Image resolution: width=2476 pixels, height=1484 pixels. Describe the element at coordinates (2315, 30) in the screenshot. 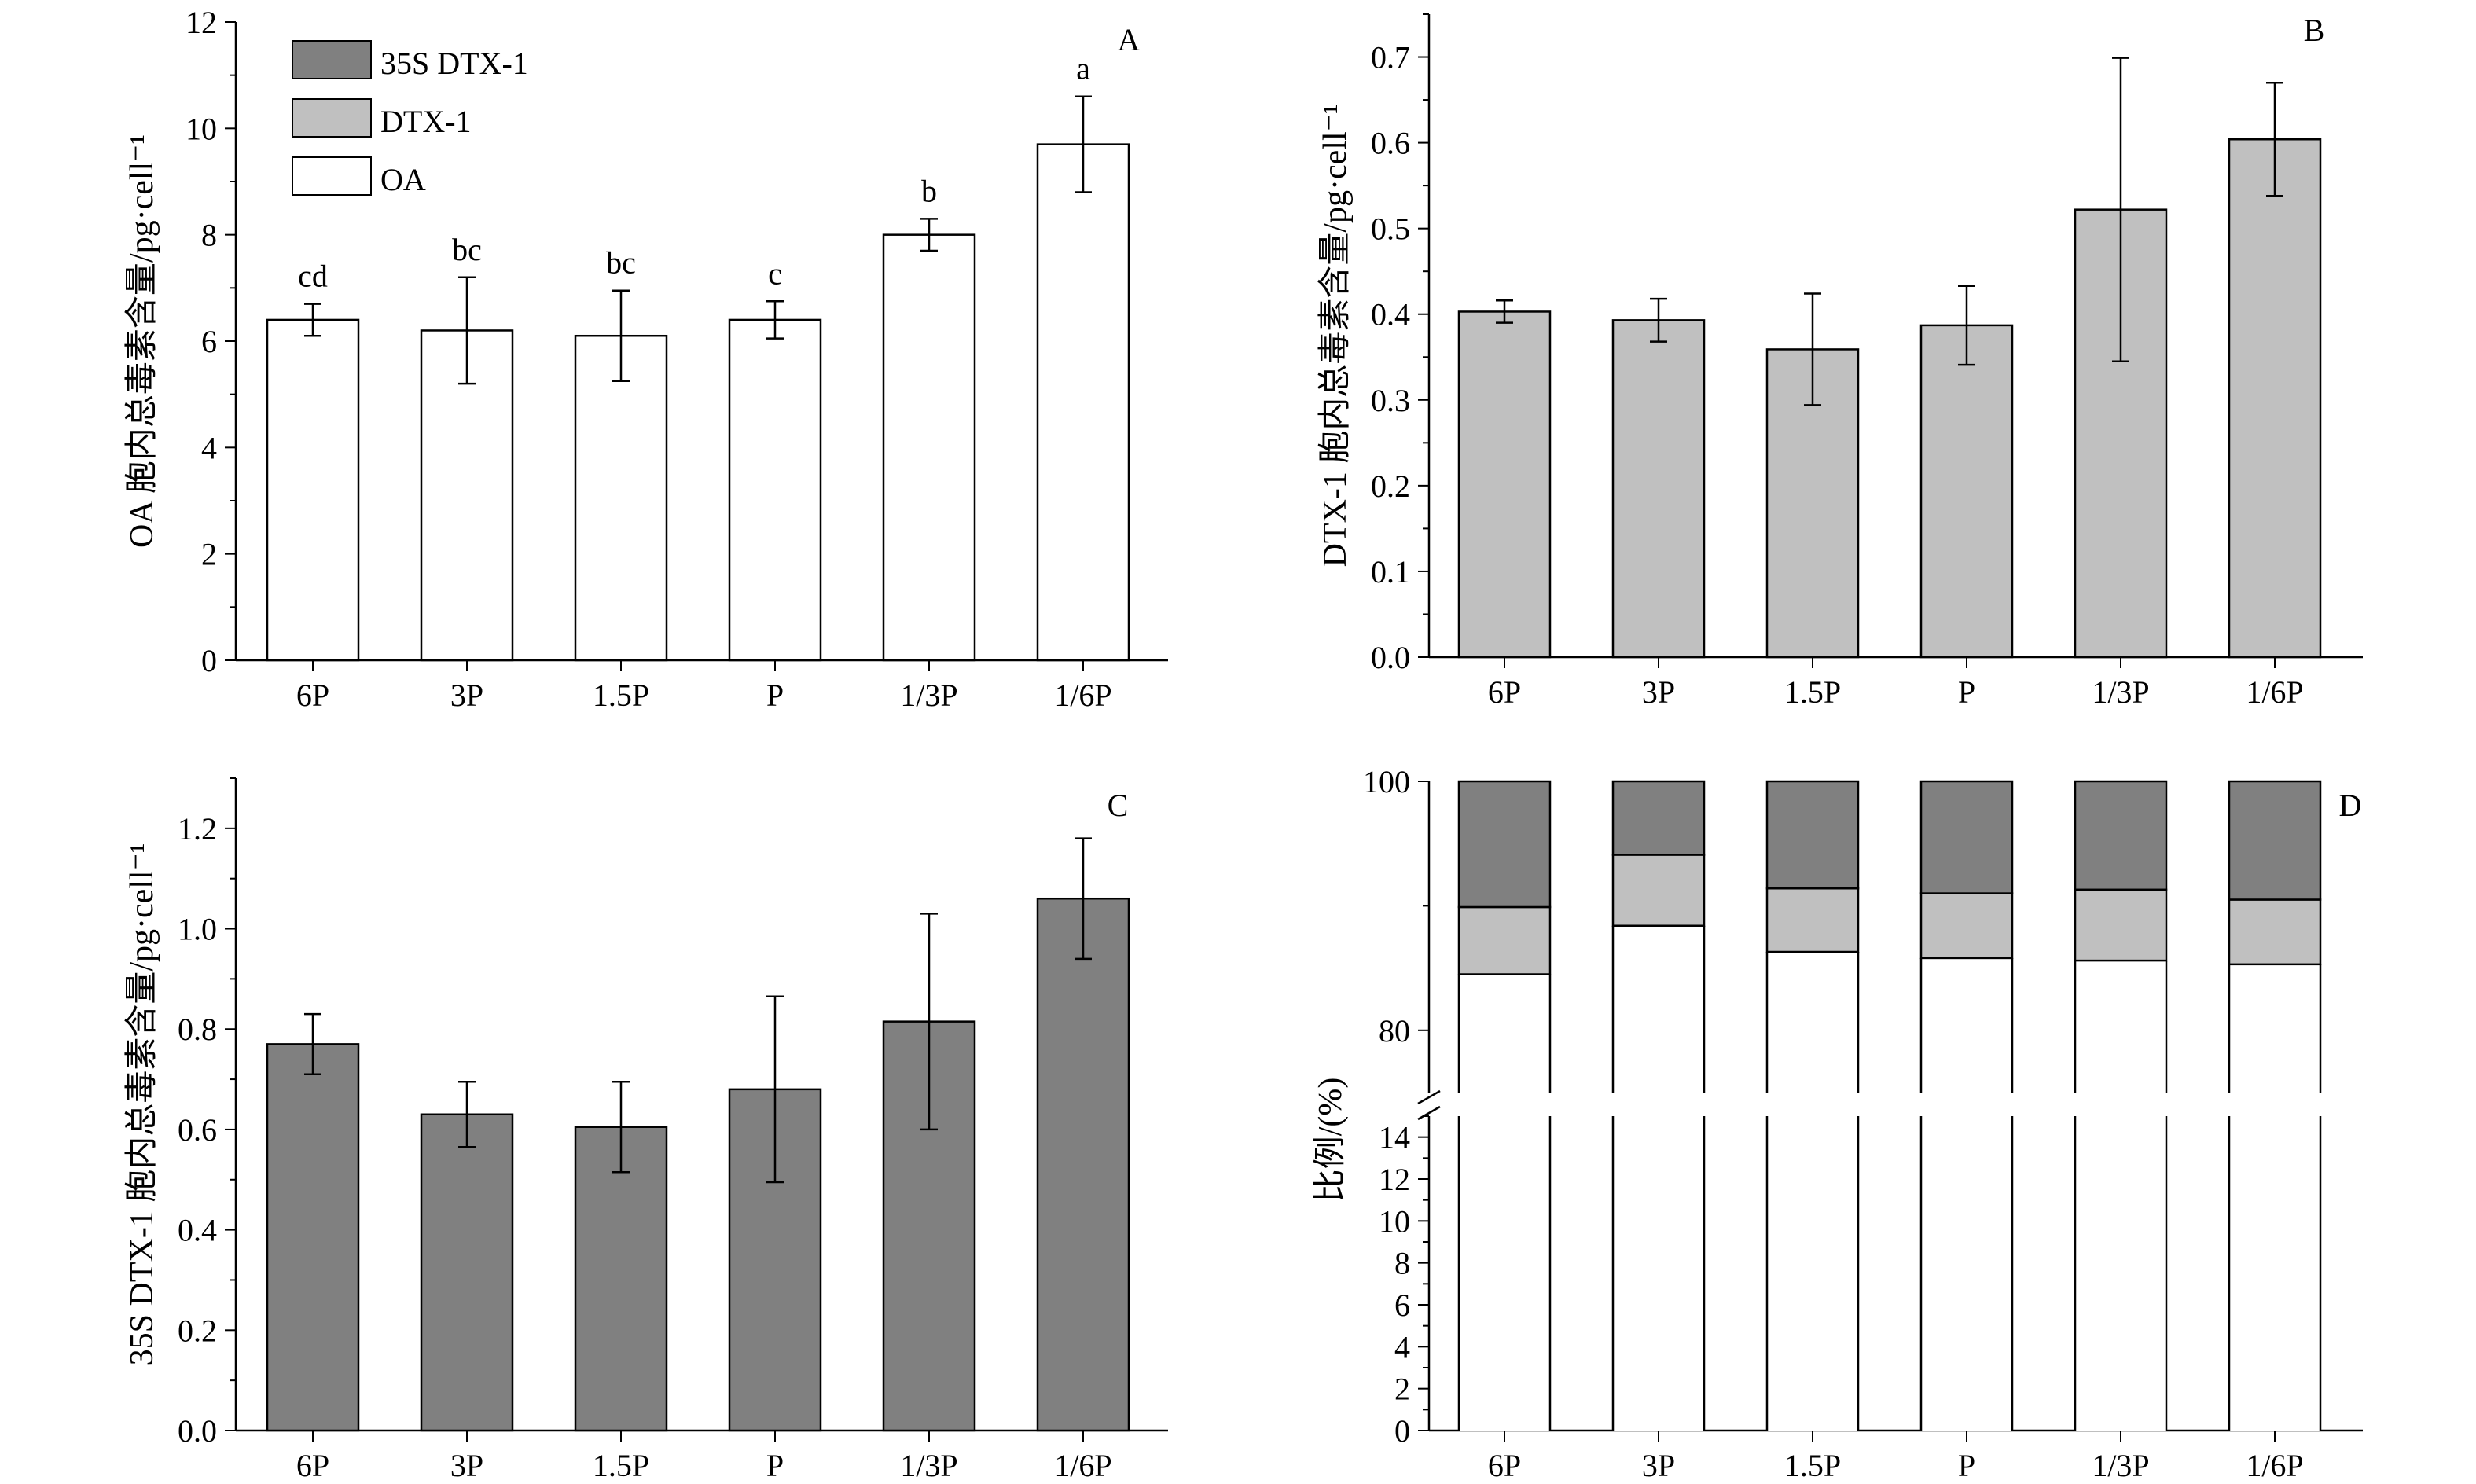

I see `panel-label: B` at that location.